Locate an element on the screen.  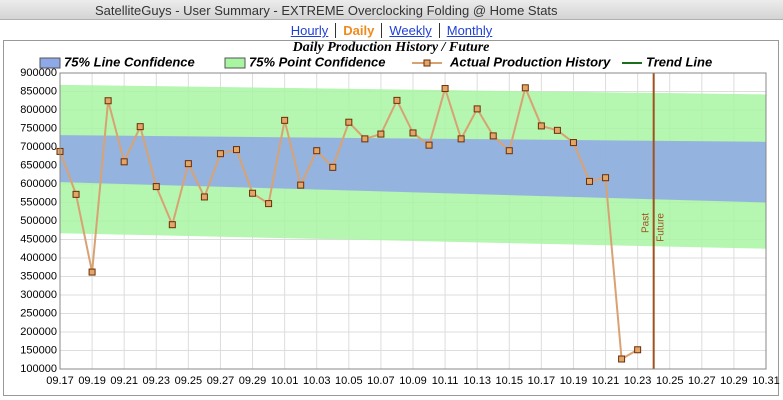
y-tick-label: 900000 is located at coordinates (38, 73).